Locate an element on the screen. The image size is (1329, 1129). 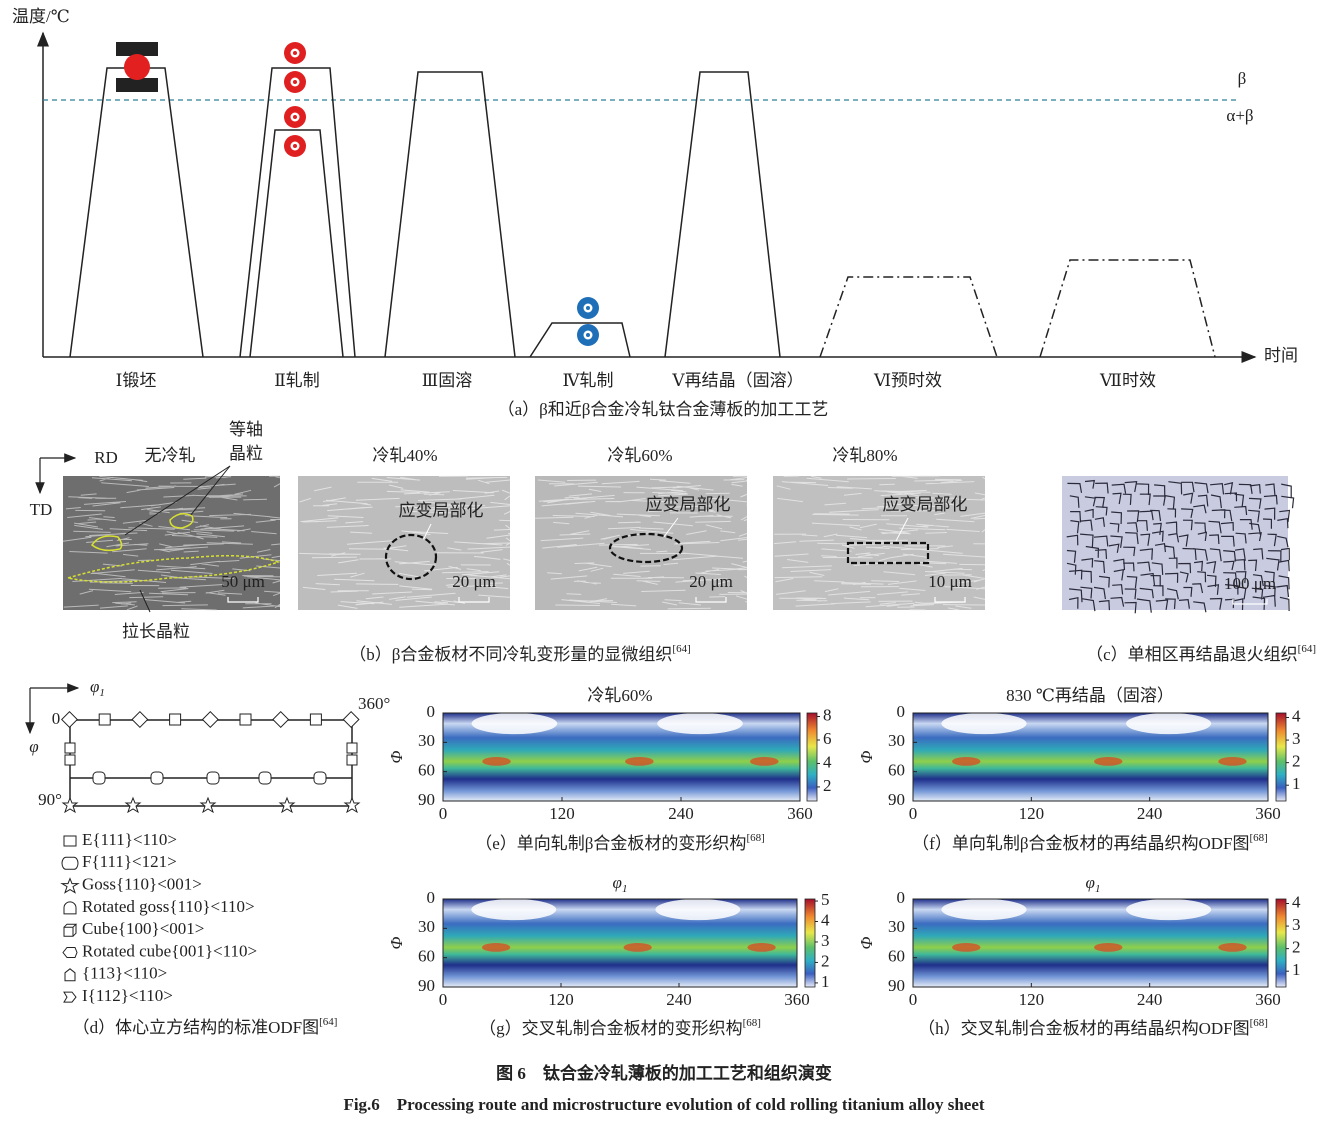
colorbar-tick-label: 5 is located at coordinates (825, 899).